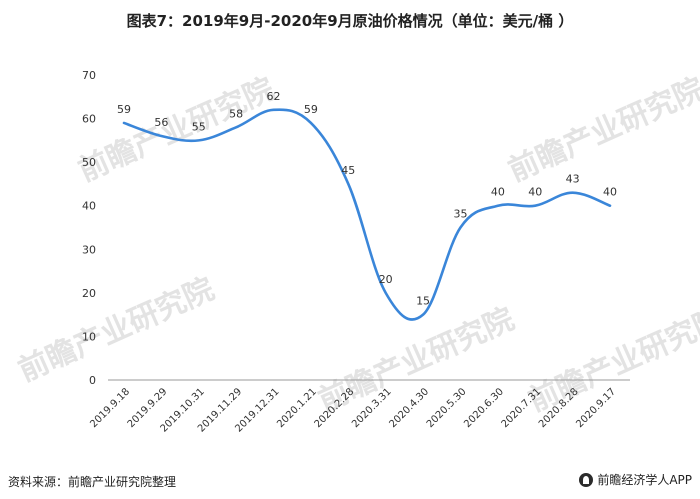  Describe the element at coordinates (596, 408) in the screenshot. I see `x-tick-label: 2020.9.17` at that location.